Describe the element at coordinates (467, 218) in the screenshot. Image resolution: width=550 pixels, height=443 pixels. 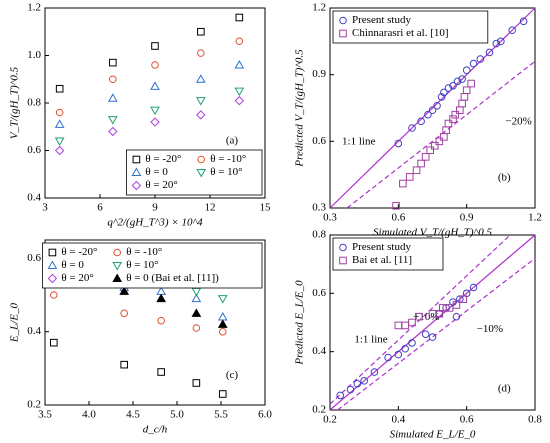
I see `x-tick-label: 0.9` at that location.